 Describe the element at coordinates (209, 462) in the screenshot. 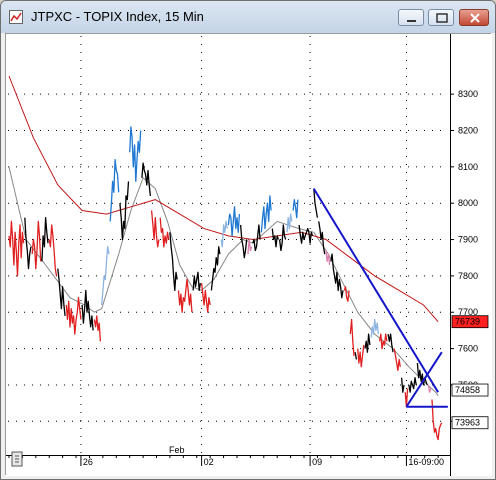

I see `x-tick-label: 02` at that location.